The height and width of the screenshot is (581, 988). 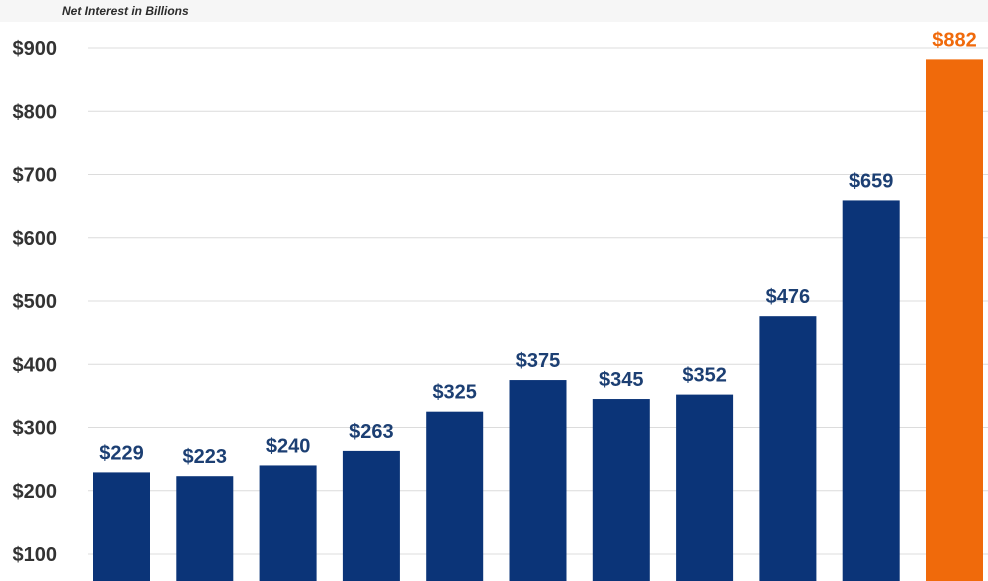 I want to click on y-tick-label: $300, so click(x=35, y=429).